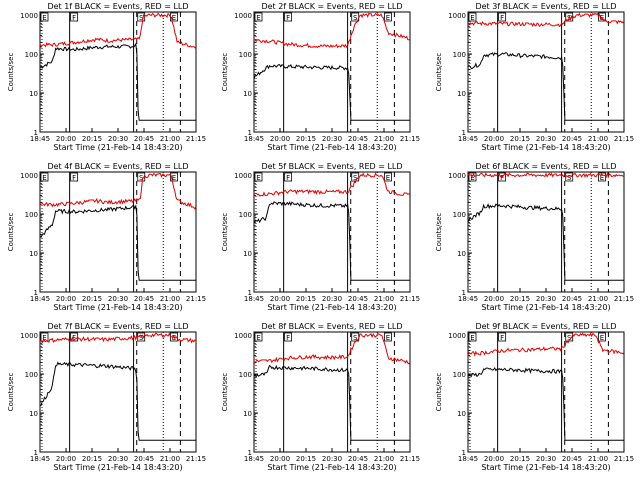  Describe the element at coordinates (117, 166) in the screenshot. I see `plot-title: Det 4f BLACK = Events, RED = LLD` at that location.